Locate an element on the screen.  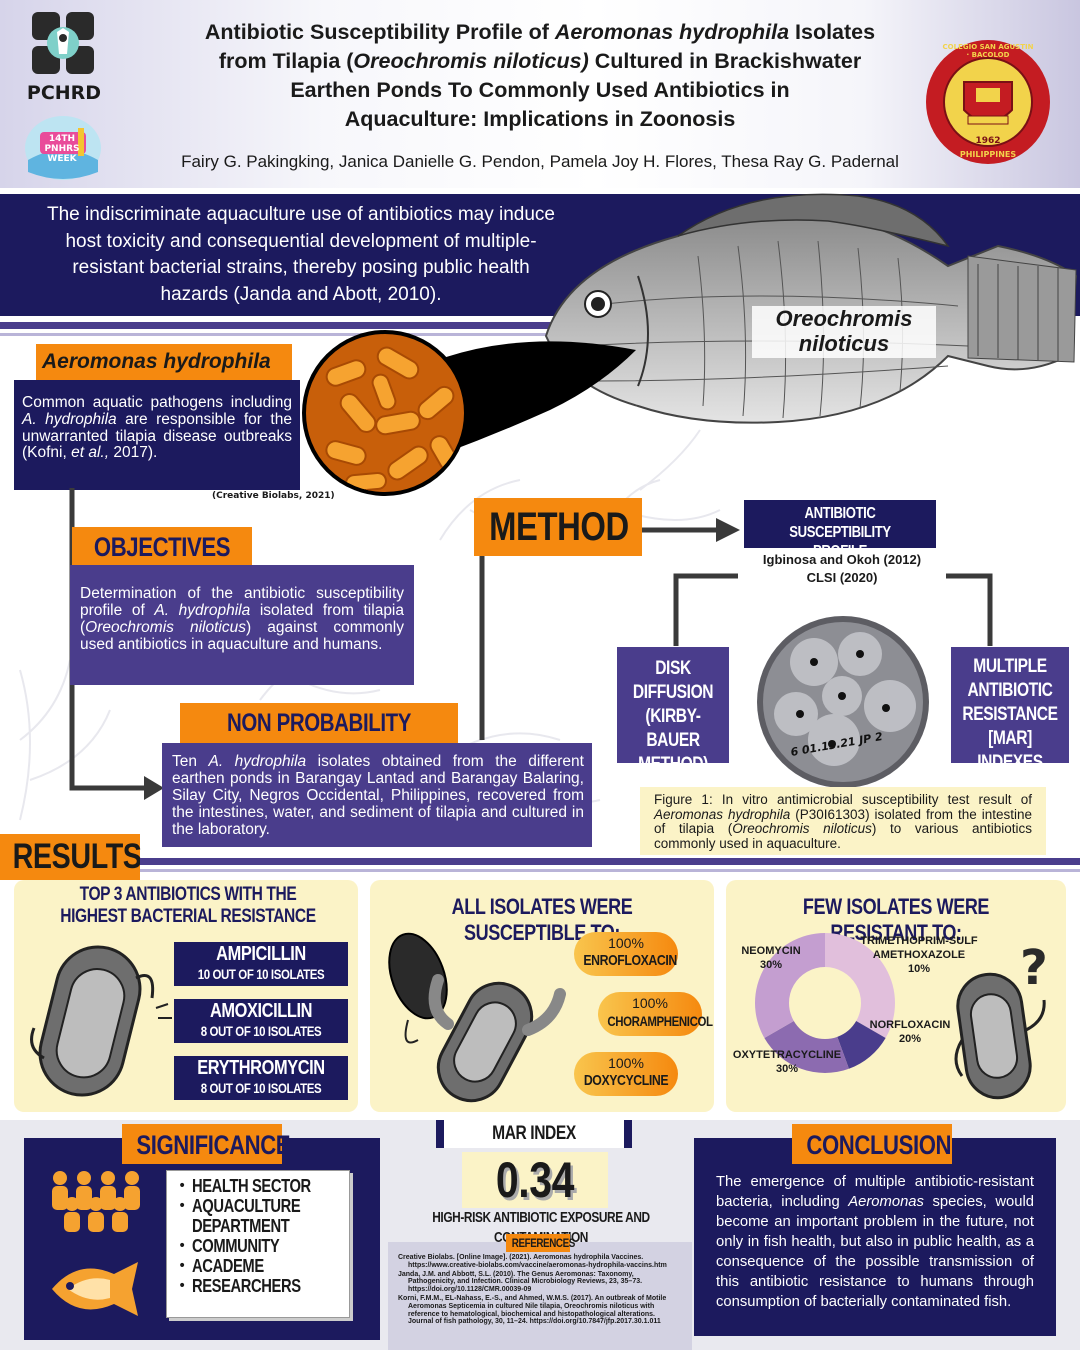
mar-average-value-box: 0.34 is located at coordinates (535, 1180).